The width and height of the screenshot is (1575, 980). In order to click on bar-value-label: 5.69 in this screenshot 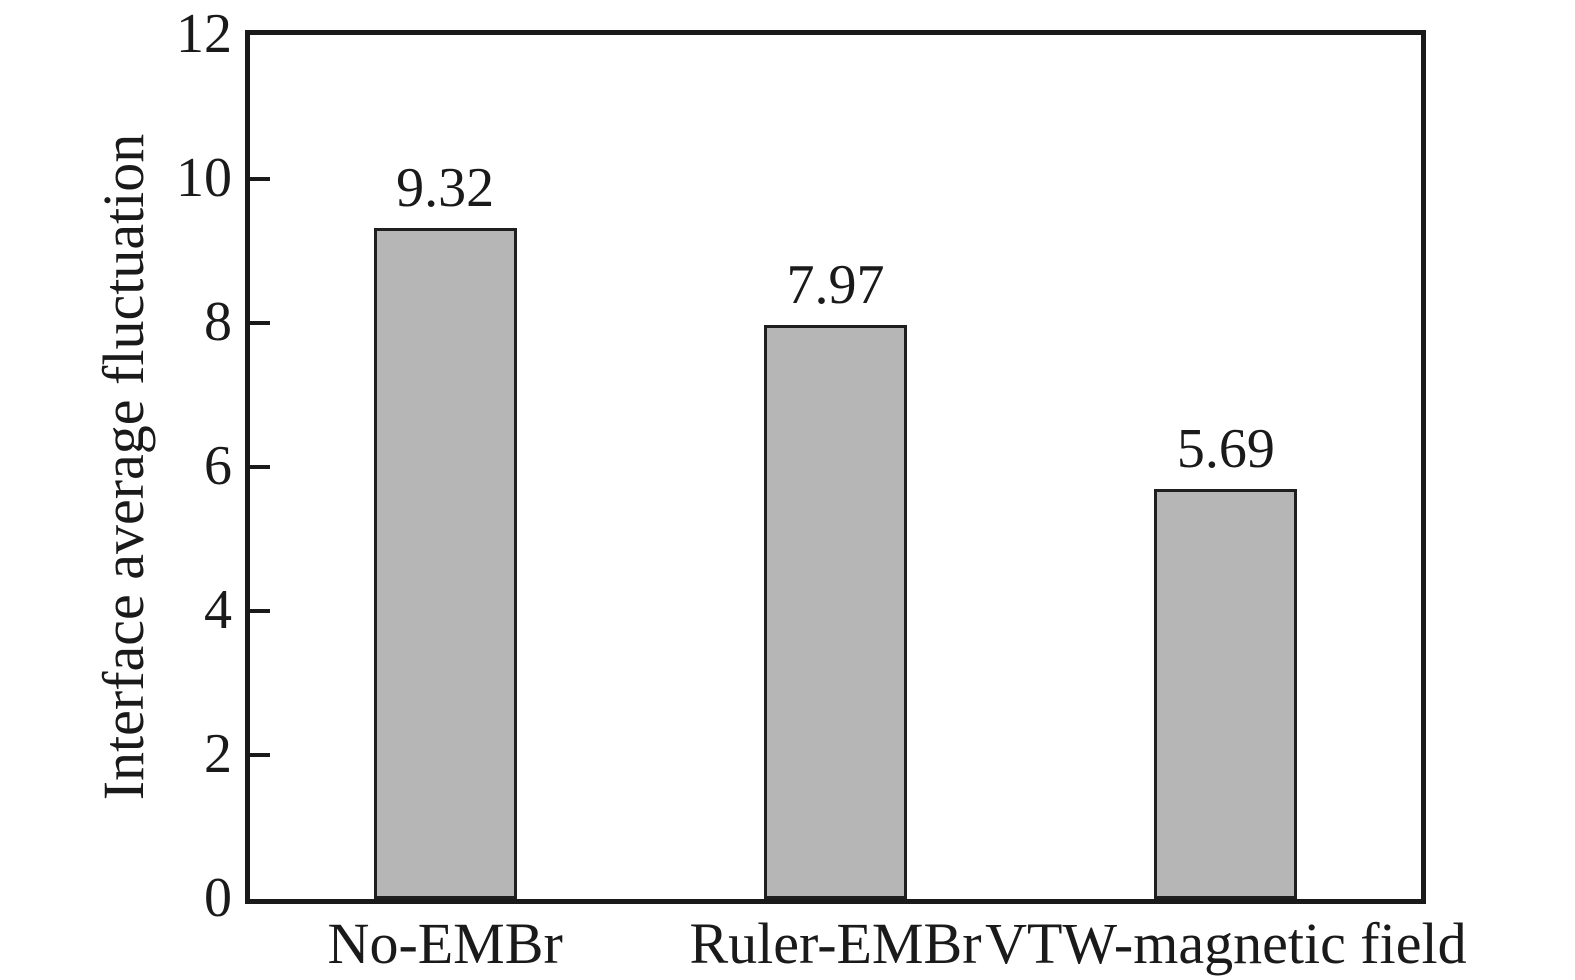, I will do `click(1225, 449)`.